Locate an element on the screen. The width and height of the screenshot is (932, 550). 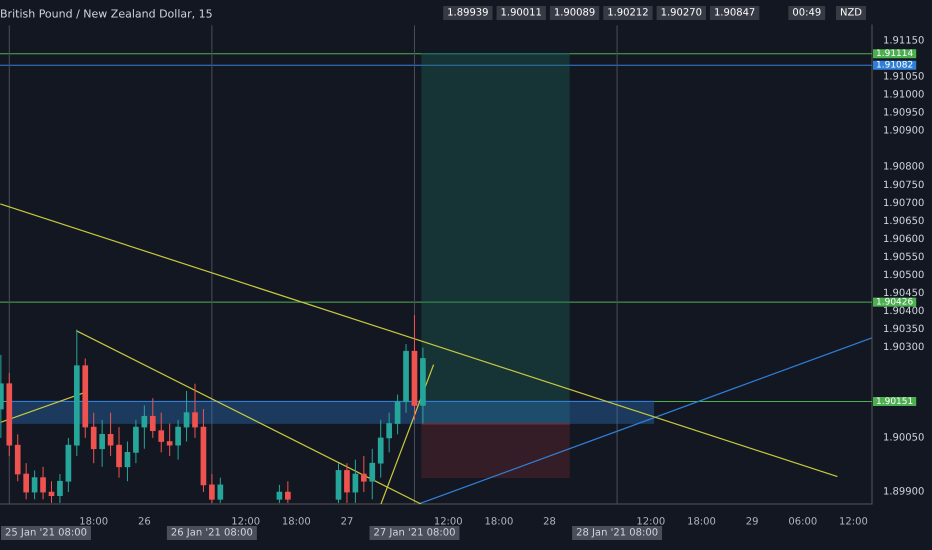
x-tick-label: 28 is located at coordinates (549, 522).